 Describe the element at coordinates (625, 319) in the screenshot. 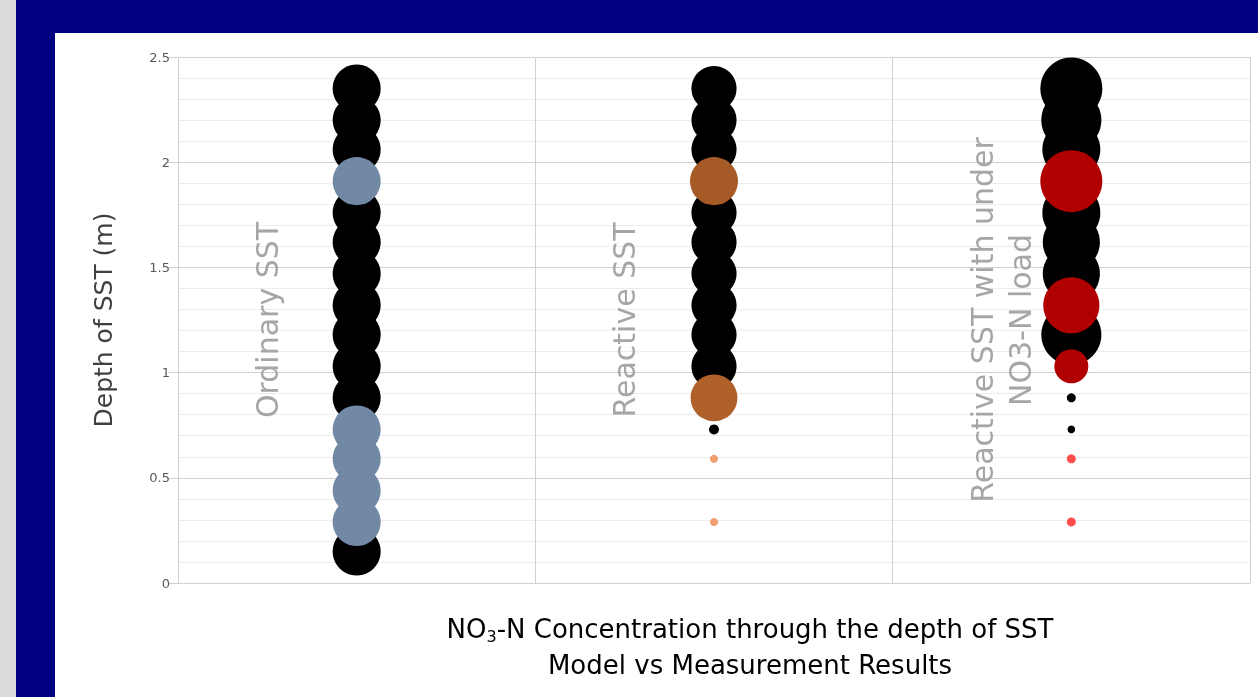

I see `annotation: Reactive SST` at that location.